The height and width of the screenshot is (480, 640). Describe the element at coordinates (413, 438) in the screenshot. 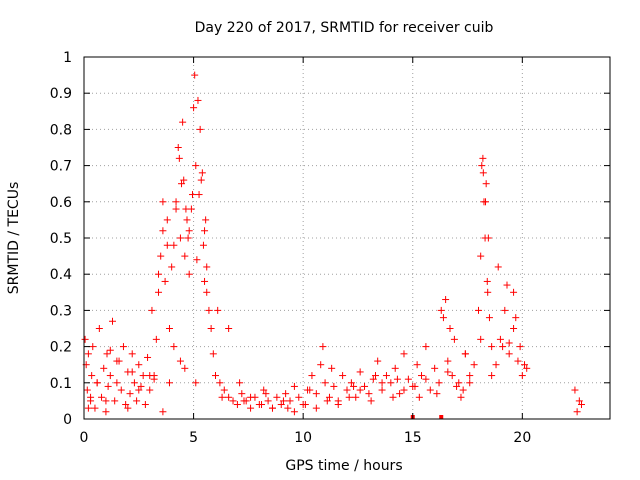

I see `x-tick-label: 15` at that location.